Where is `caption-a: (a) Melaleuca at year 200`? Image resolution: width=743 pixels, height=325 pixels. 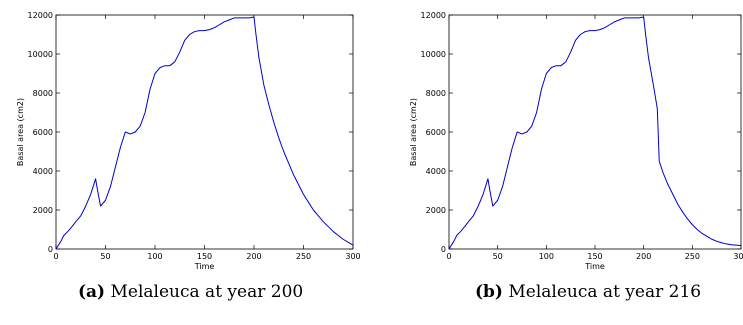 caption-a: (a) Melaleuca at year 200 is located at coordinates (190, 292).